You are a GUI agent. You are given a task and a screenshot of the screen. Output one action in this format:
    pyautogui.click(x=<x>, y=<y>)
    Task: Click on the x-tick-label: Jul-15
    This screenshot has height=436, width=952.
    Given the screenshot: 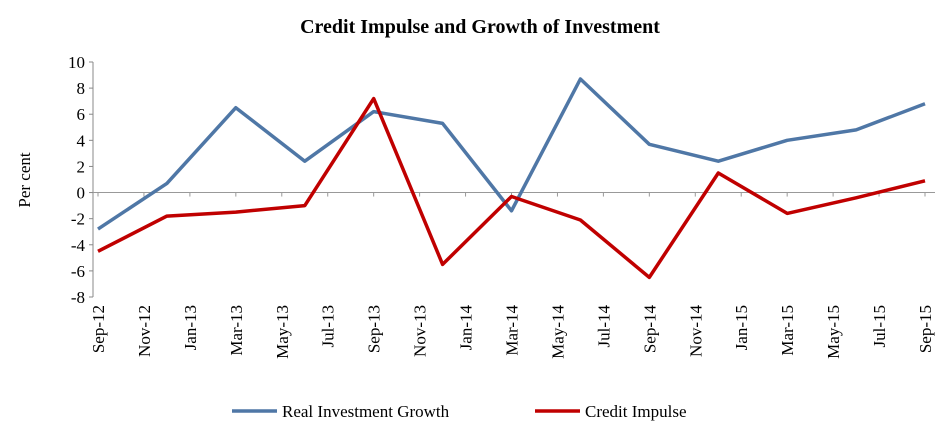 What is the action you would take?
    pyautogui.click(x=879, y=326)
    